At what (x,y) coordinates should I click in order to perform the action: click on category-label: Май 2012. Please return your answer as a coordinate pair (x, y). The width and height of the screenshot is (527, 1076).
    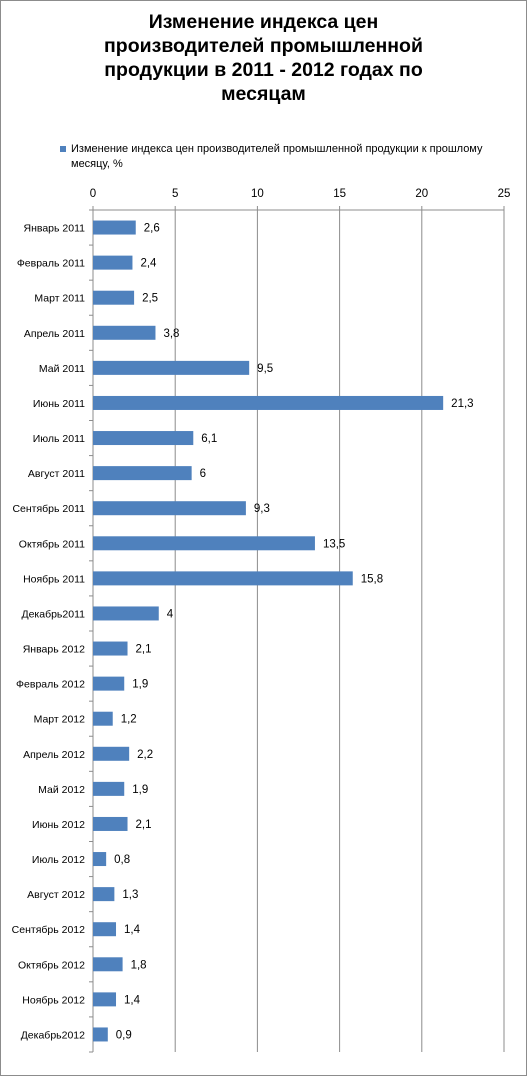
    Looking at the image, I should click on (61, 790).